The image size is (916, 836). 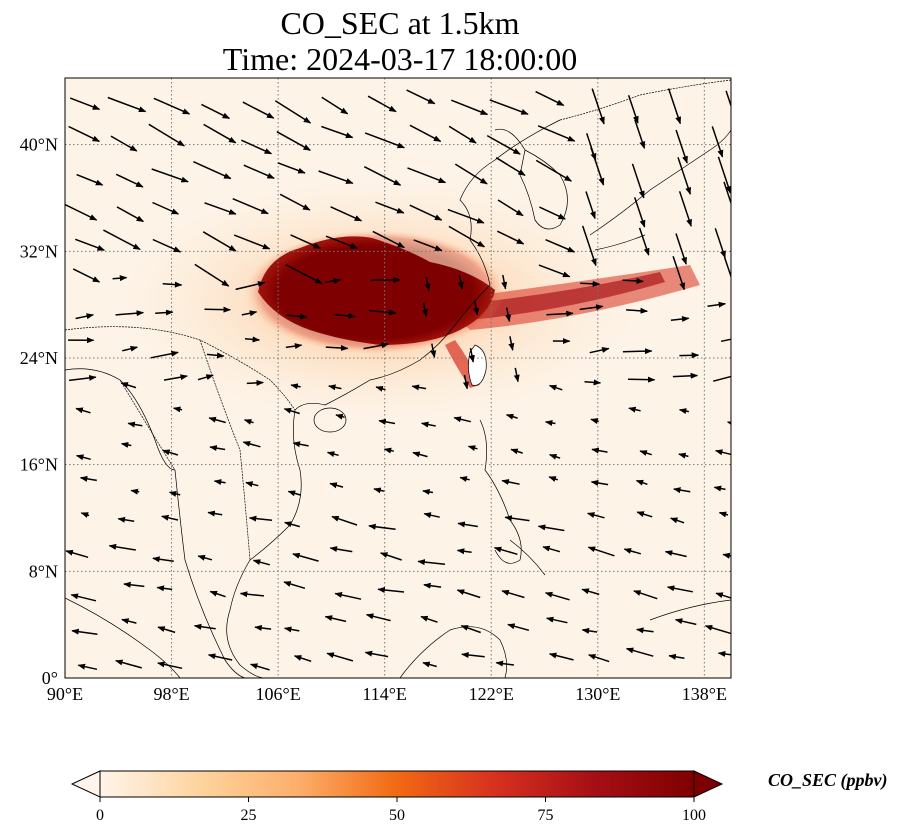 What do you see at coordinates (43, 571) in the screenshot?
I see `latitude-tick-label: 8°N` at bounding box center [43, 571].